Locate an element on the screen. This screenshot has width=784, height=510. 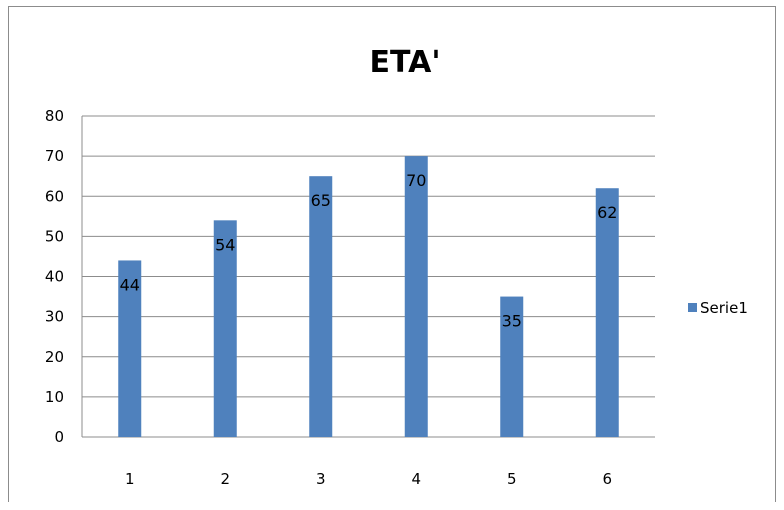
x-tick-label: 5 is located at coordinates (512, 479).